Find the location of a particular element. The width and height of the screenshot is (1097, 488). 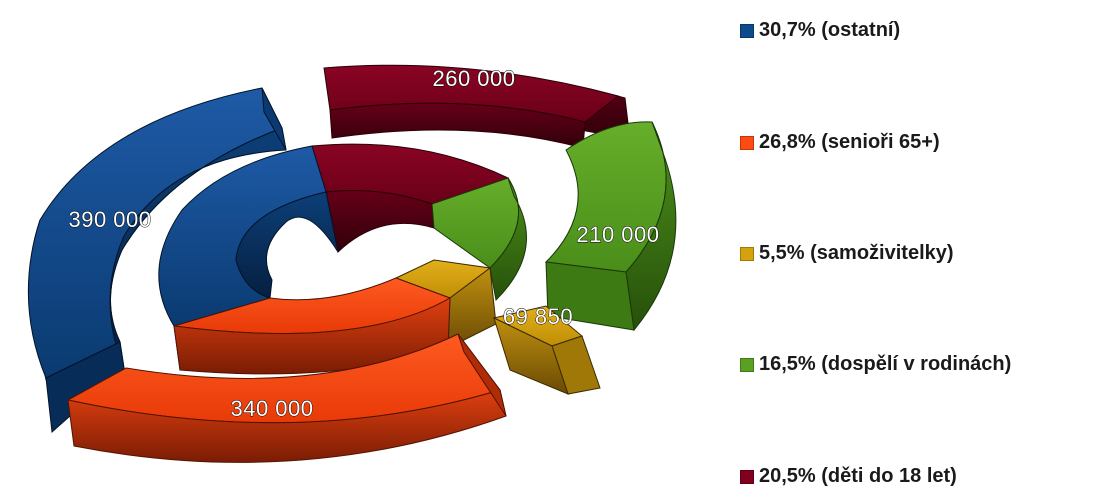

inner-slice-deti-inner is located at coordinates (380, 221).